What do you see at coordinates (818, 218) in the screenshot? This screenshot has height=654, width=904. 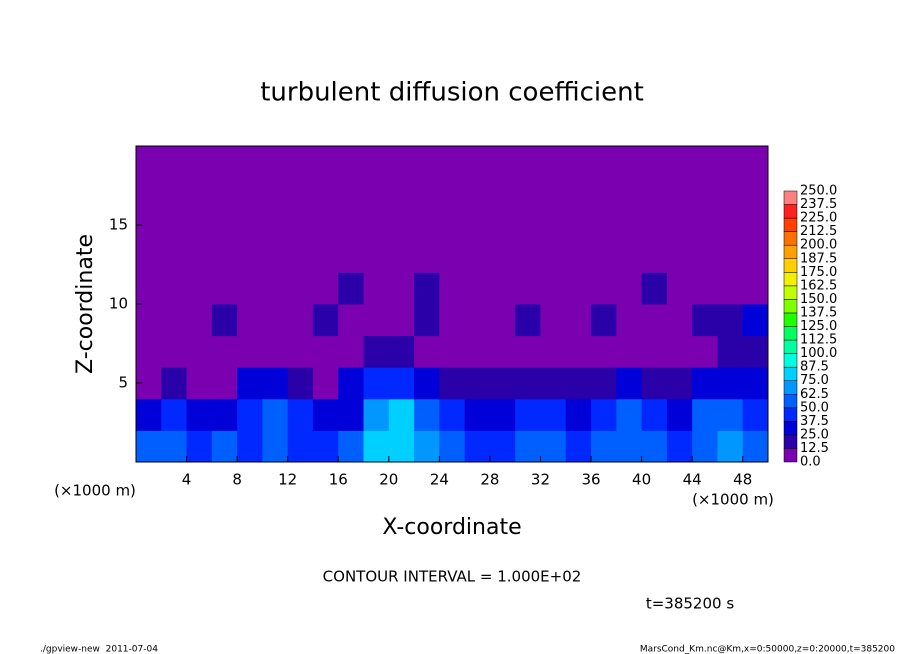 I see `colorbar-label: 225.0` at bounding box center [818, 218].